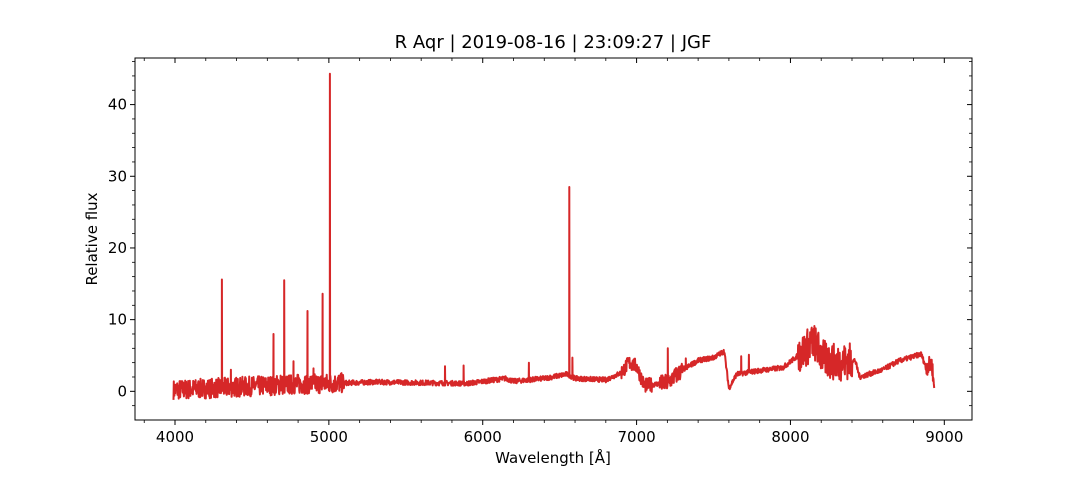 This screenshot has height=480, width=1080. I want to click on y-tick-label: 20, so click(117, 248).